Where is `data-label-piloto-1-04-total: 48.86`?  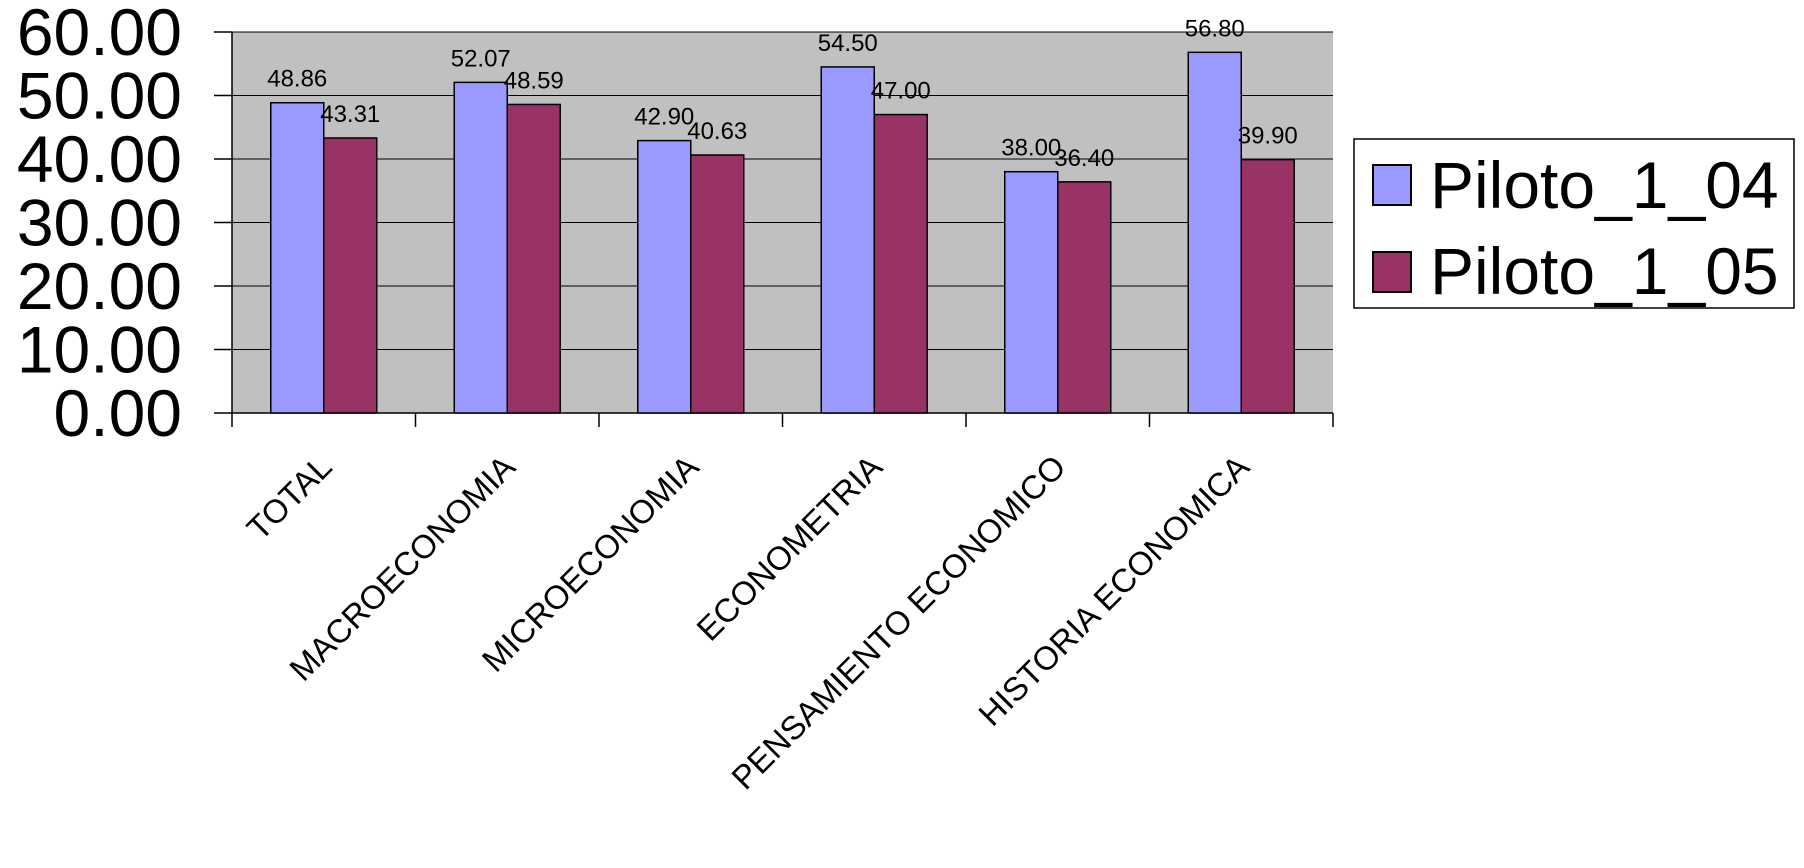
data-label-piloto-1-04-total: 48.86 is located at coordinates (297, 79).